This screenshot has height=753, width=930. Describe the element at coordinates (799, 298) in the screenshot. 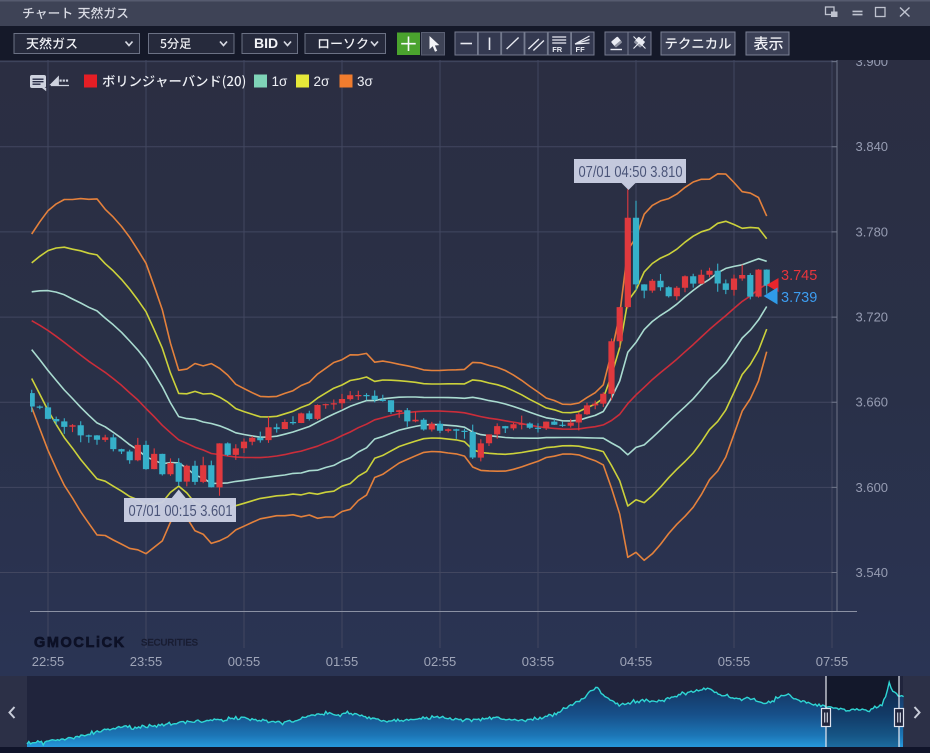

I see `svg-text: 3.739` at that location.